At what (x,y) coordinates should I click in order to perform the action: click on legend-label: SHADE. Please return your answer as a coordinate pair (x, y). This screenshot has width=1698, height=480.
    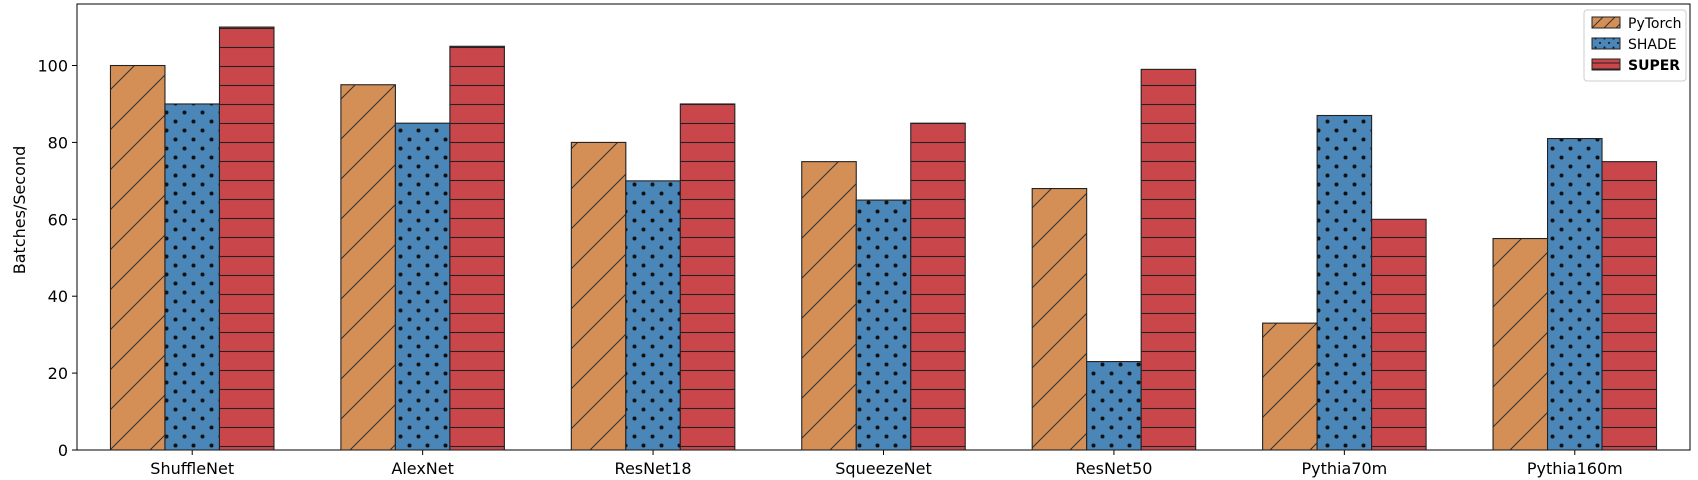
    Looking at the image, I should click on (1652, 45).